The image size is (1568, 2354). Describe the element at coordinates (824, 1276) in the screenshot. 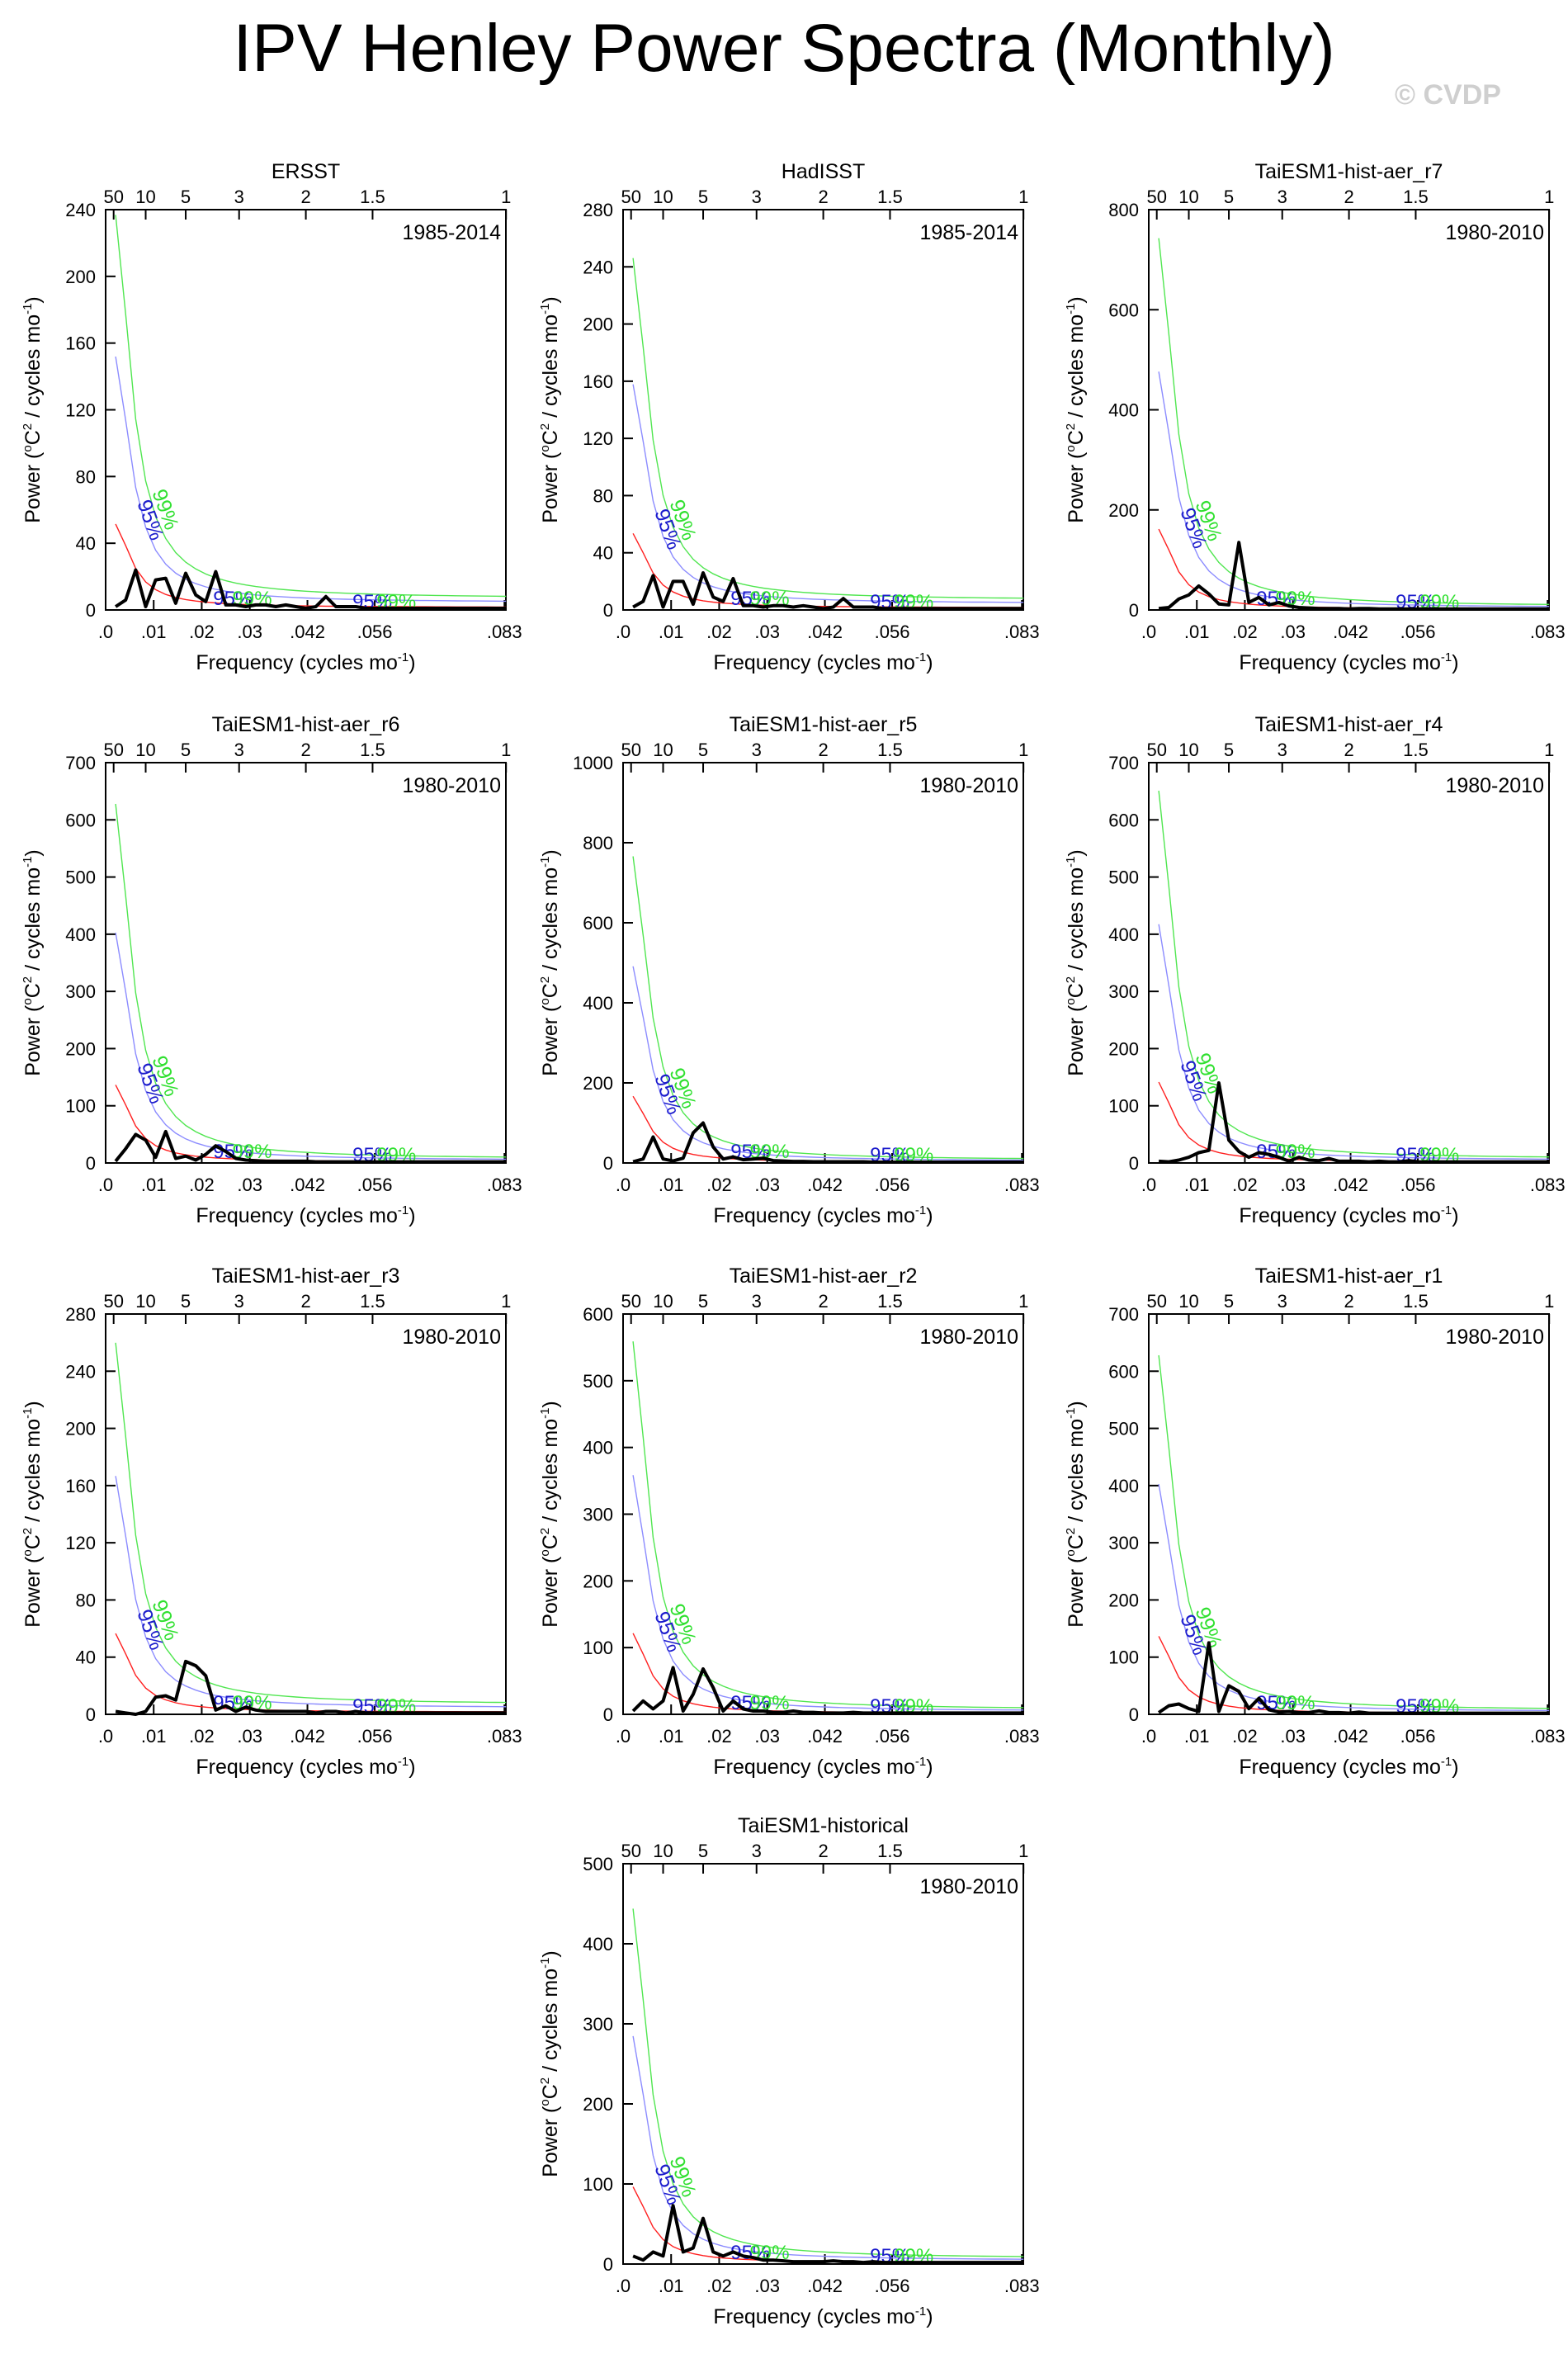

I see `panel-title: TaiESM1-hist-aer_r2` at that location.